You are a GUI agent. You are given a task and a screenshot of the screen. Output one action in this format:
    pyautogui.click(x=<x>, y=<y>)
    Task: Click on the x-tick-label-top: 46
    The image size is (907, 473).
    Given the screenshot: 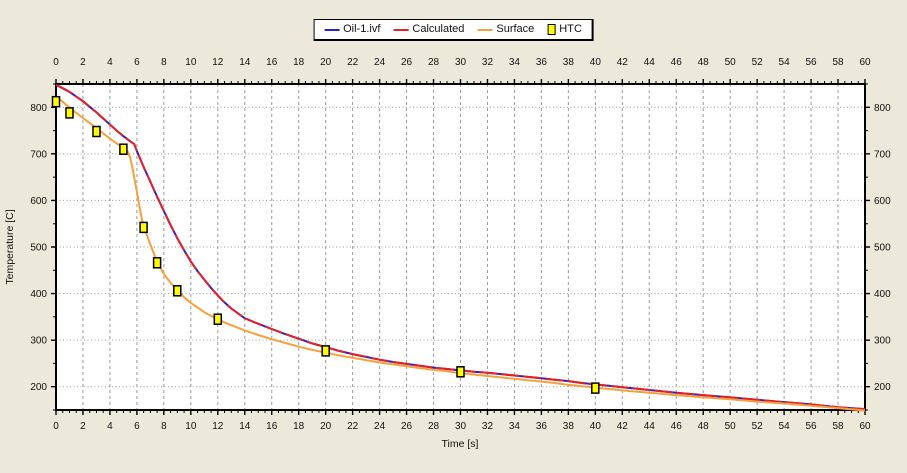 What is the action you would take?
    pyautogui.click(x=677, y=62)
    